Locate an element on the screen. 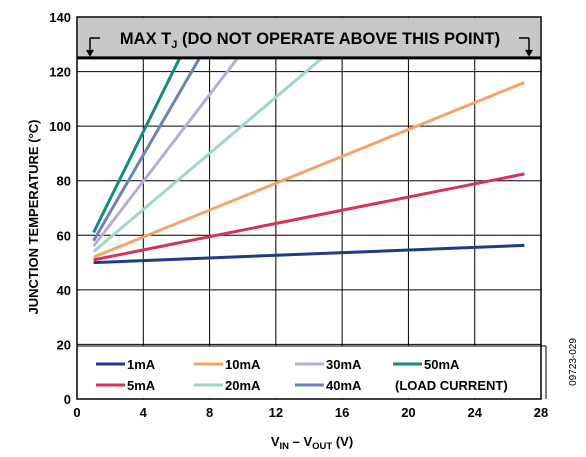 This screenshot has width=586, height=457. x-tick-label: 20 is located at coordinates (408, 412).